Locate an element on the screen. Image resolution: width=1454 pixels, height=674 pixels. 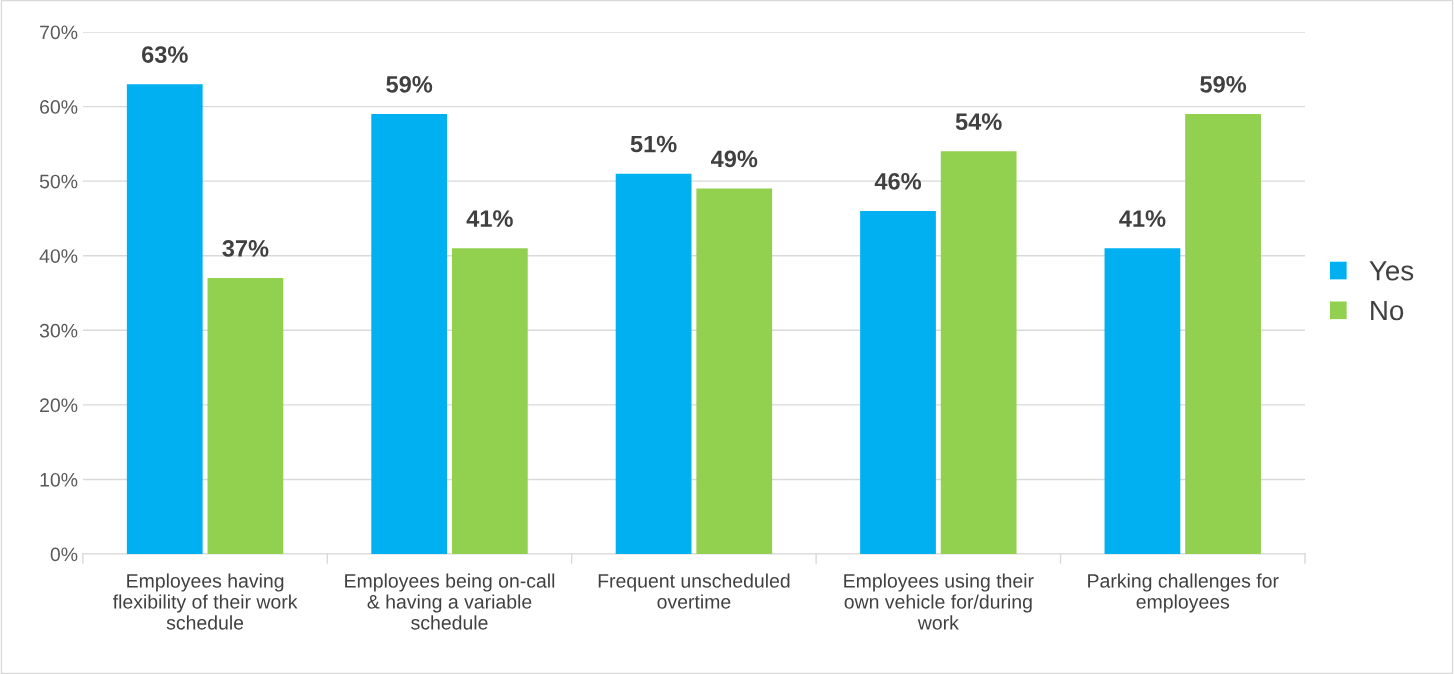
data-label: 51% is located at coordinates (653, 144).